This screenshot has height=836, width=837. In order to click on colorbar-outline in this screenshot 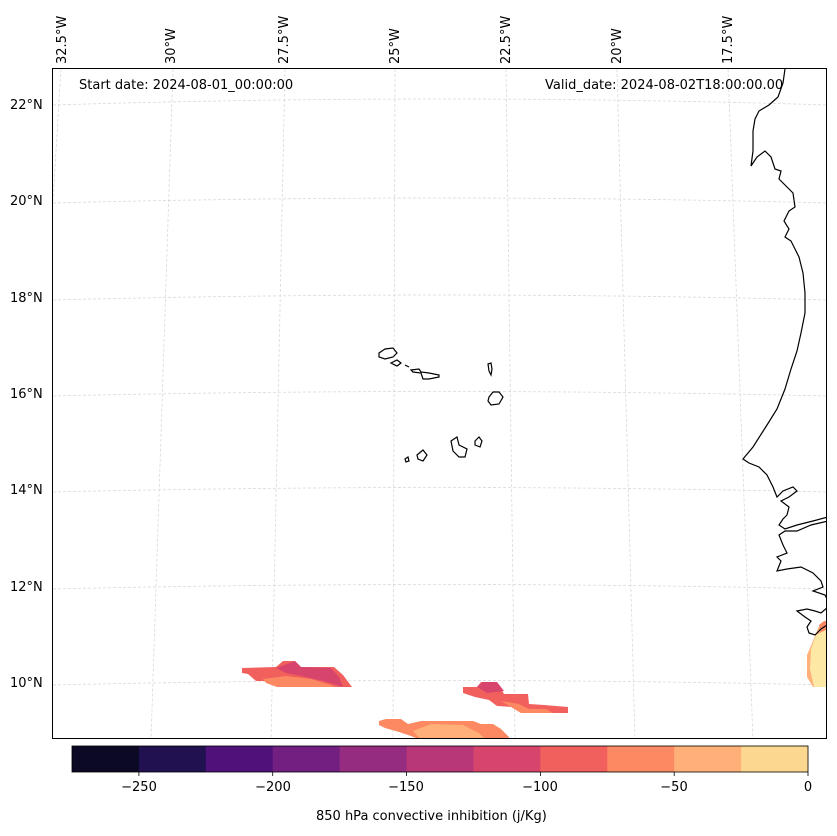, I will do `click(440, 759)`.